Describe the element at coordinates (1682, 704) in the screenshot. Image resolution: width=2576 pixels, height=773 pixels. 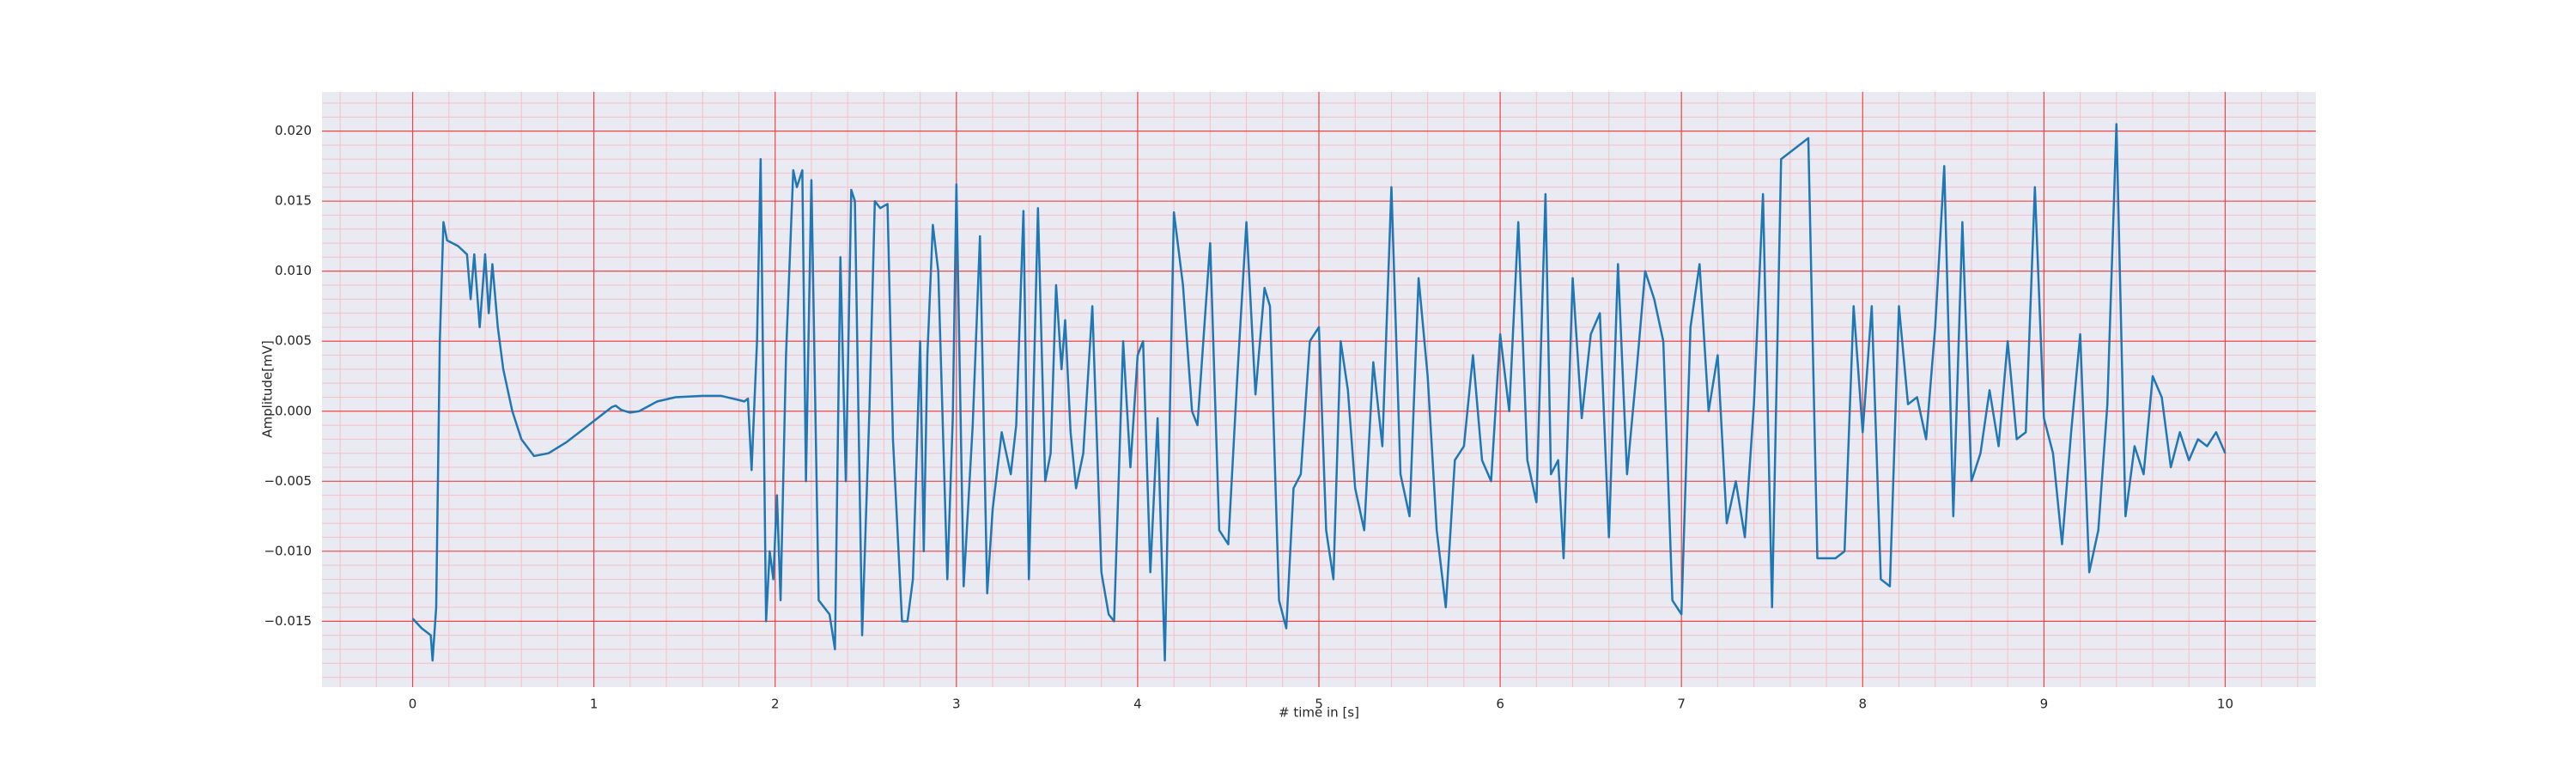
I see `x-tick-label: 7` at that location.